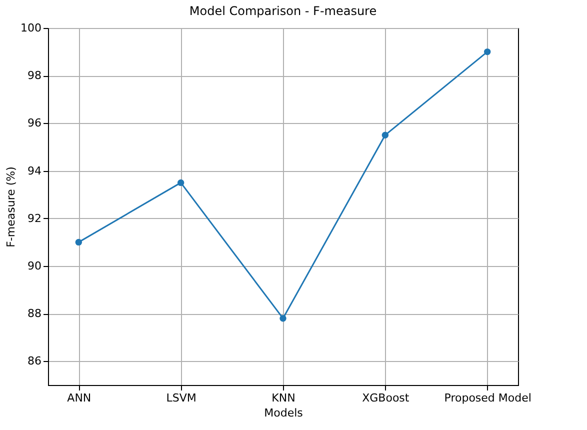 The width and height of the screenshot is (587, 430). What do you see at coordinates (35, 218) in the screenshot?
I see `y-tick-label: 92` at bounding box center [35, 218].